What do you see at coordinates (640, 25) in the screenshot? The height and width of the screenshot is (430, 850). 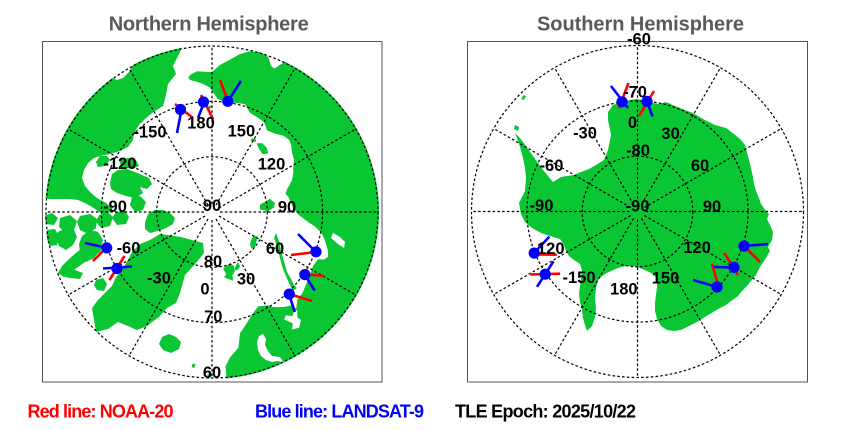 I see `svg-text: Southern Hemisphere` at bounding box center [640, 25].